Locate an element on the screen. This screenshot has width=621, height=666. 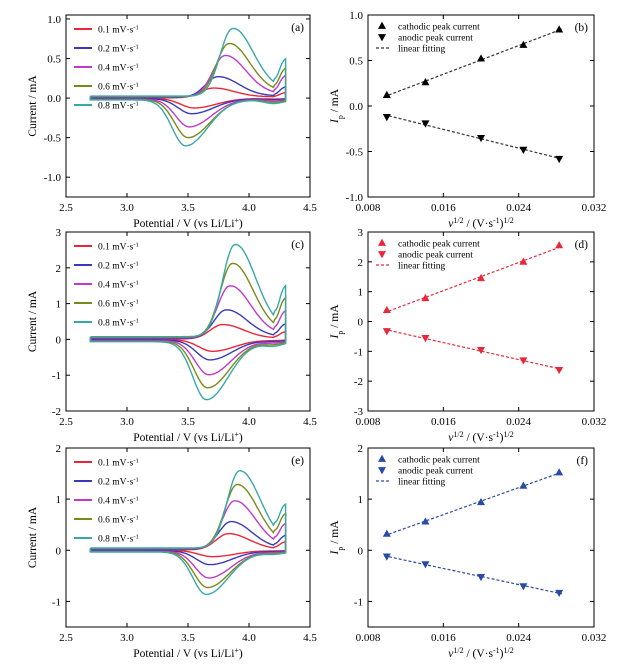
x-tick-label: 3.5 is located at coordinates (188, 422).